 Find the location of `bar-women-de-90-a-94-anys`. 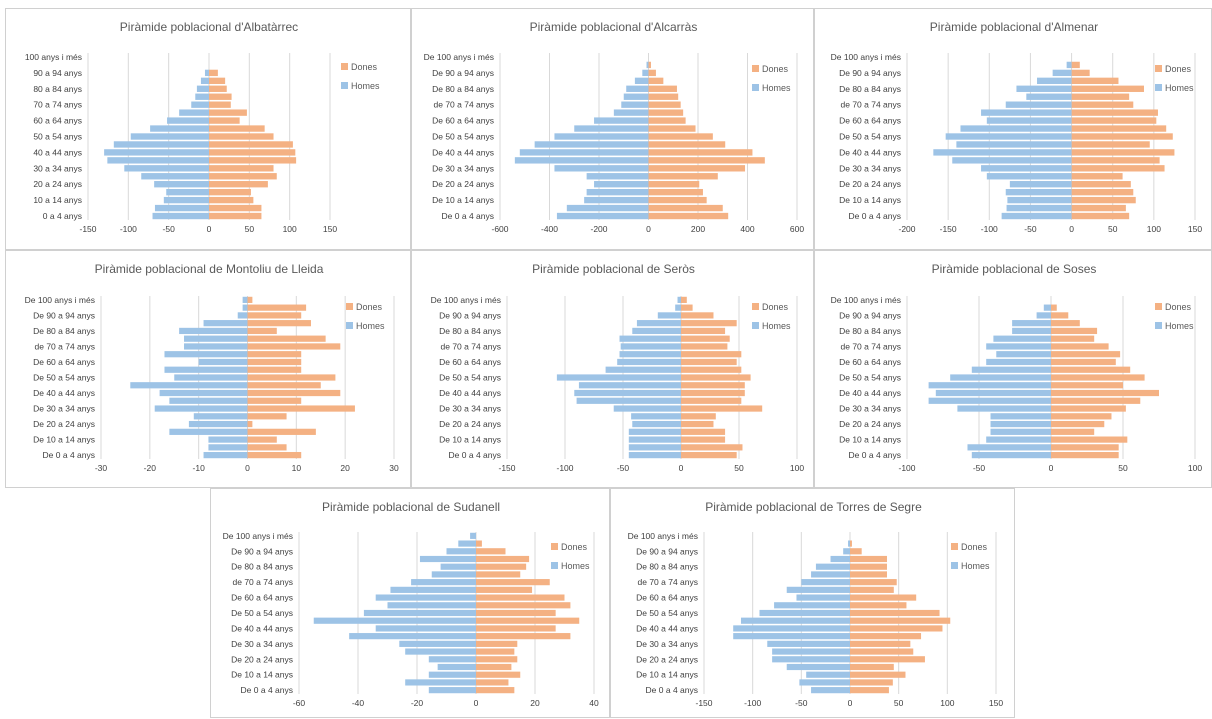

bar-women-de-90-a-94-anys is located at coordinates (1080, 73).